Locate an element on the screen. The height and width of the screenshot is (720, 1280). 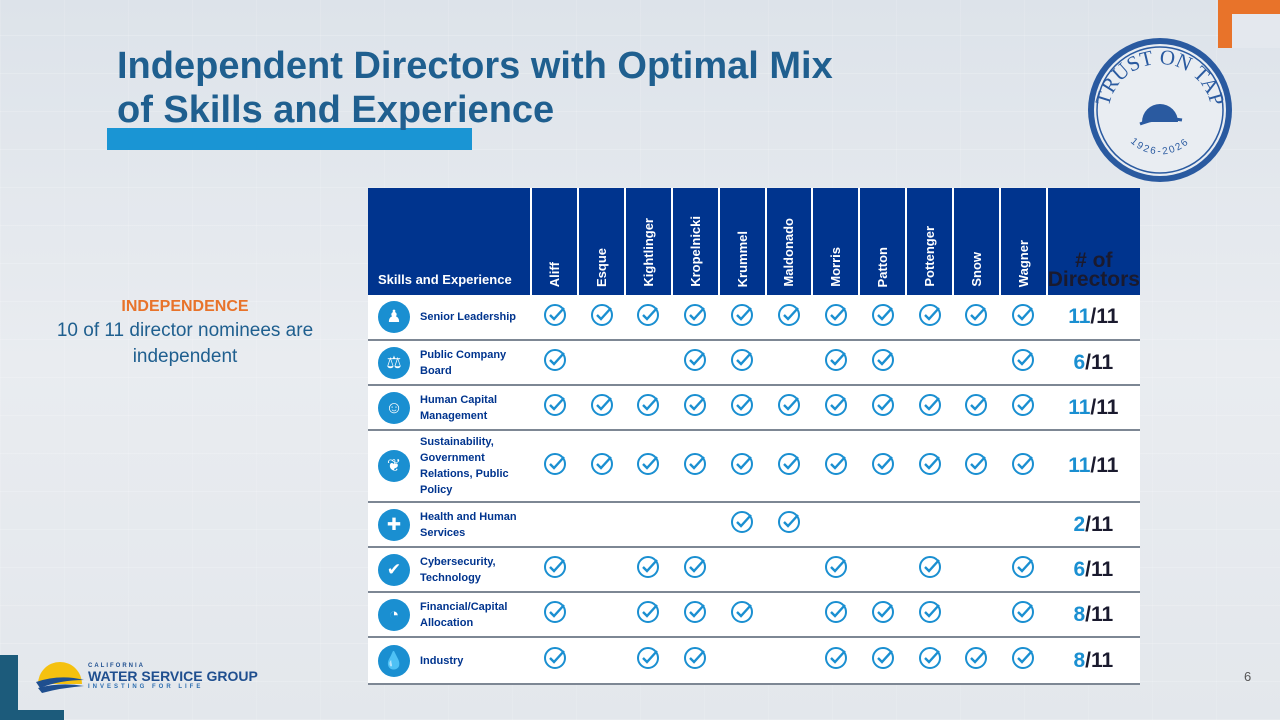
director-name: Krummel is located at coordinates (742, 258).